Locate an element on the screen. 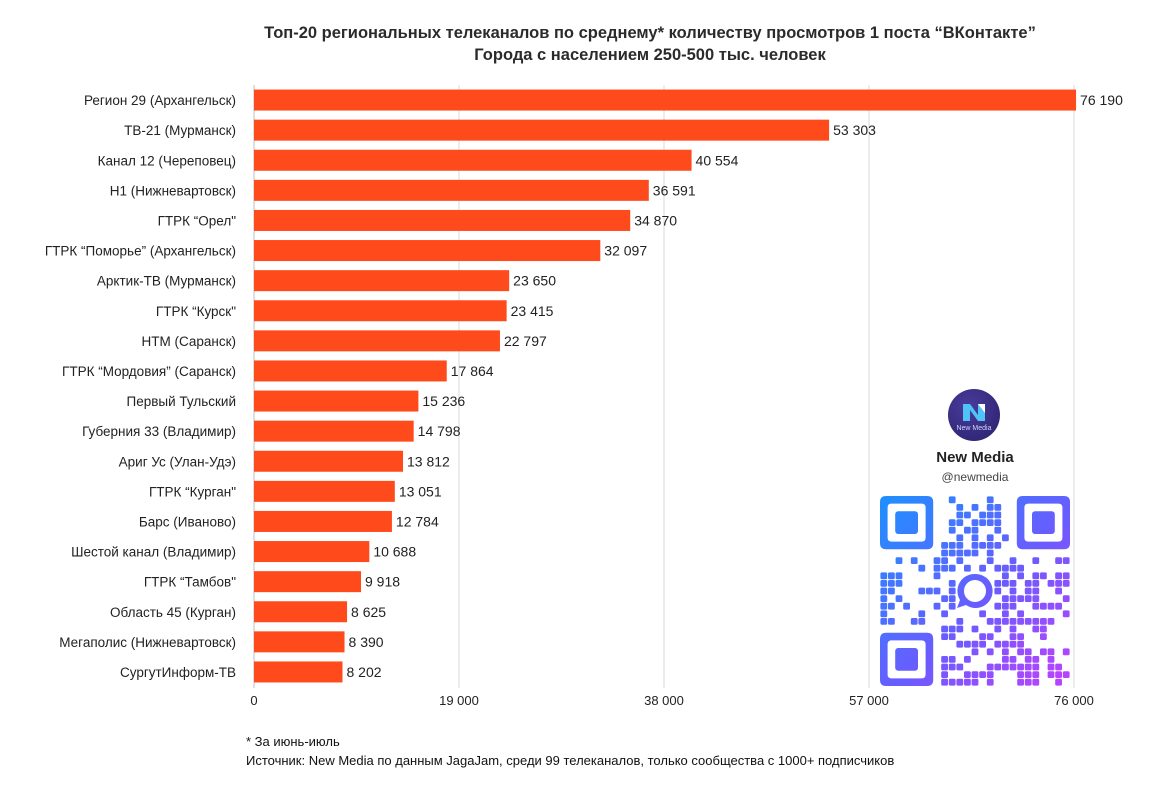 This screenshot has width=1154, height=800. category-label: Канал 12 (Череповец) is located at coordinates (167, 160).